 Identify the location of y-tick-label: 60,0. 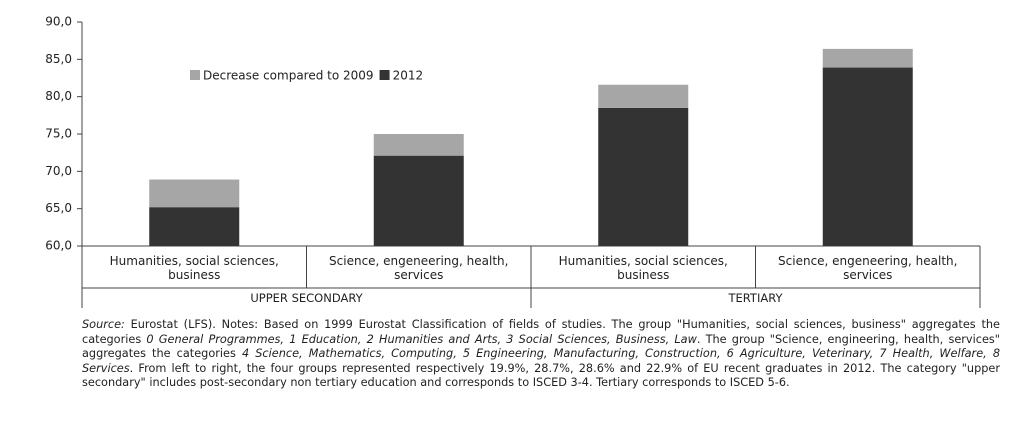
(58, 246).